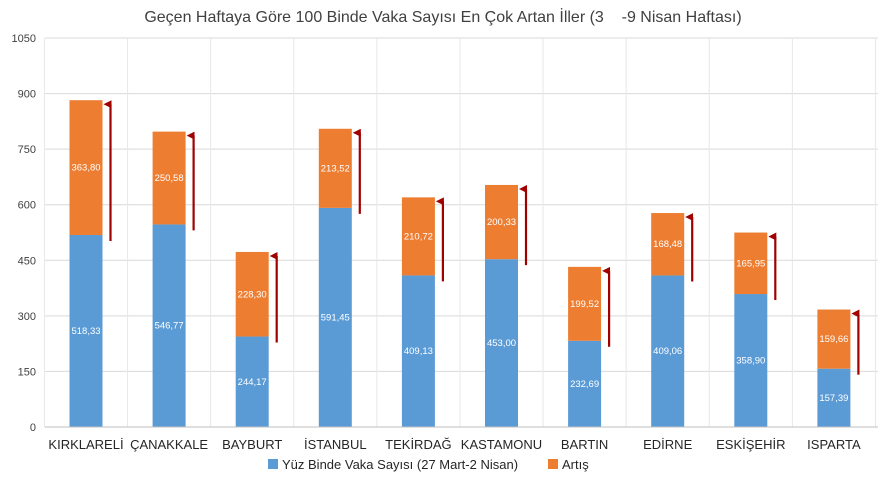 The width and height of the screenshot is (886, 477). Describe the element at coordinates (575, 464) in the screenshot. I see `legend-label-increase: Artış` at that location.